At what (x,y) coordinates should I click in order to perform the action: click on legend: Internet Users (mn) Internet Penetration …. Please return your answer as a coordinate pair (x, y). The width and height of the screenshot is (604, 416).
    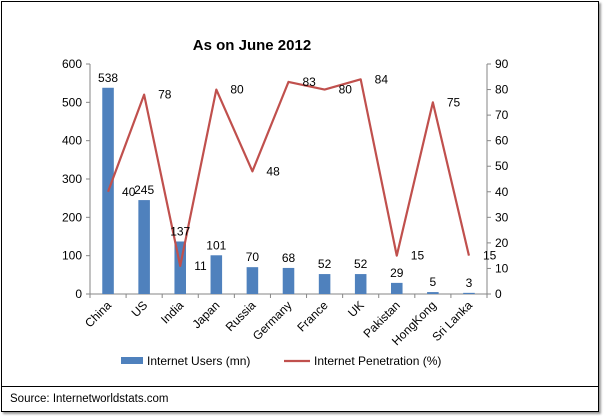
    Looking at the image, I should click on (281, 361).